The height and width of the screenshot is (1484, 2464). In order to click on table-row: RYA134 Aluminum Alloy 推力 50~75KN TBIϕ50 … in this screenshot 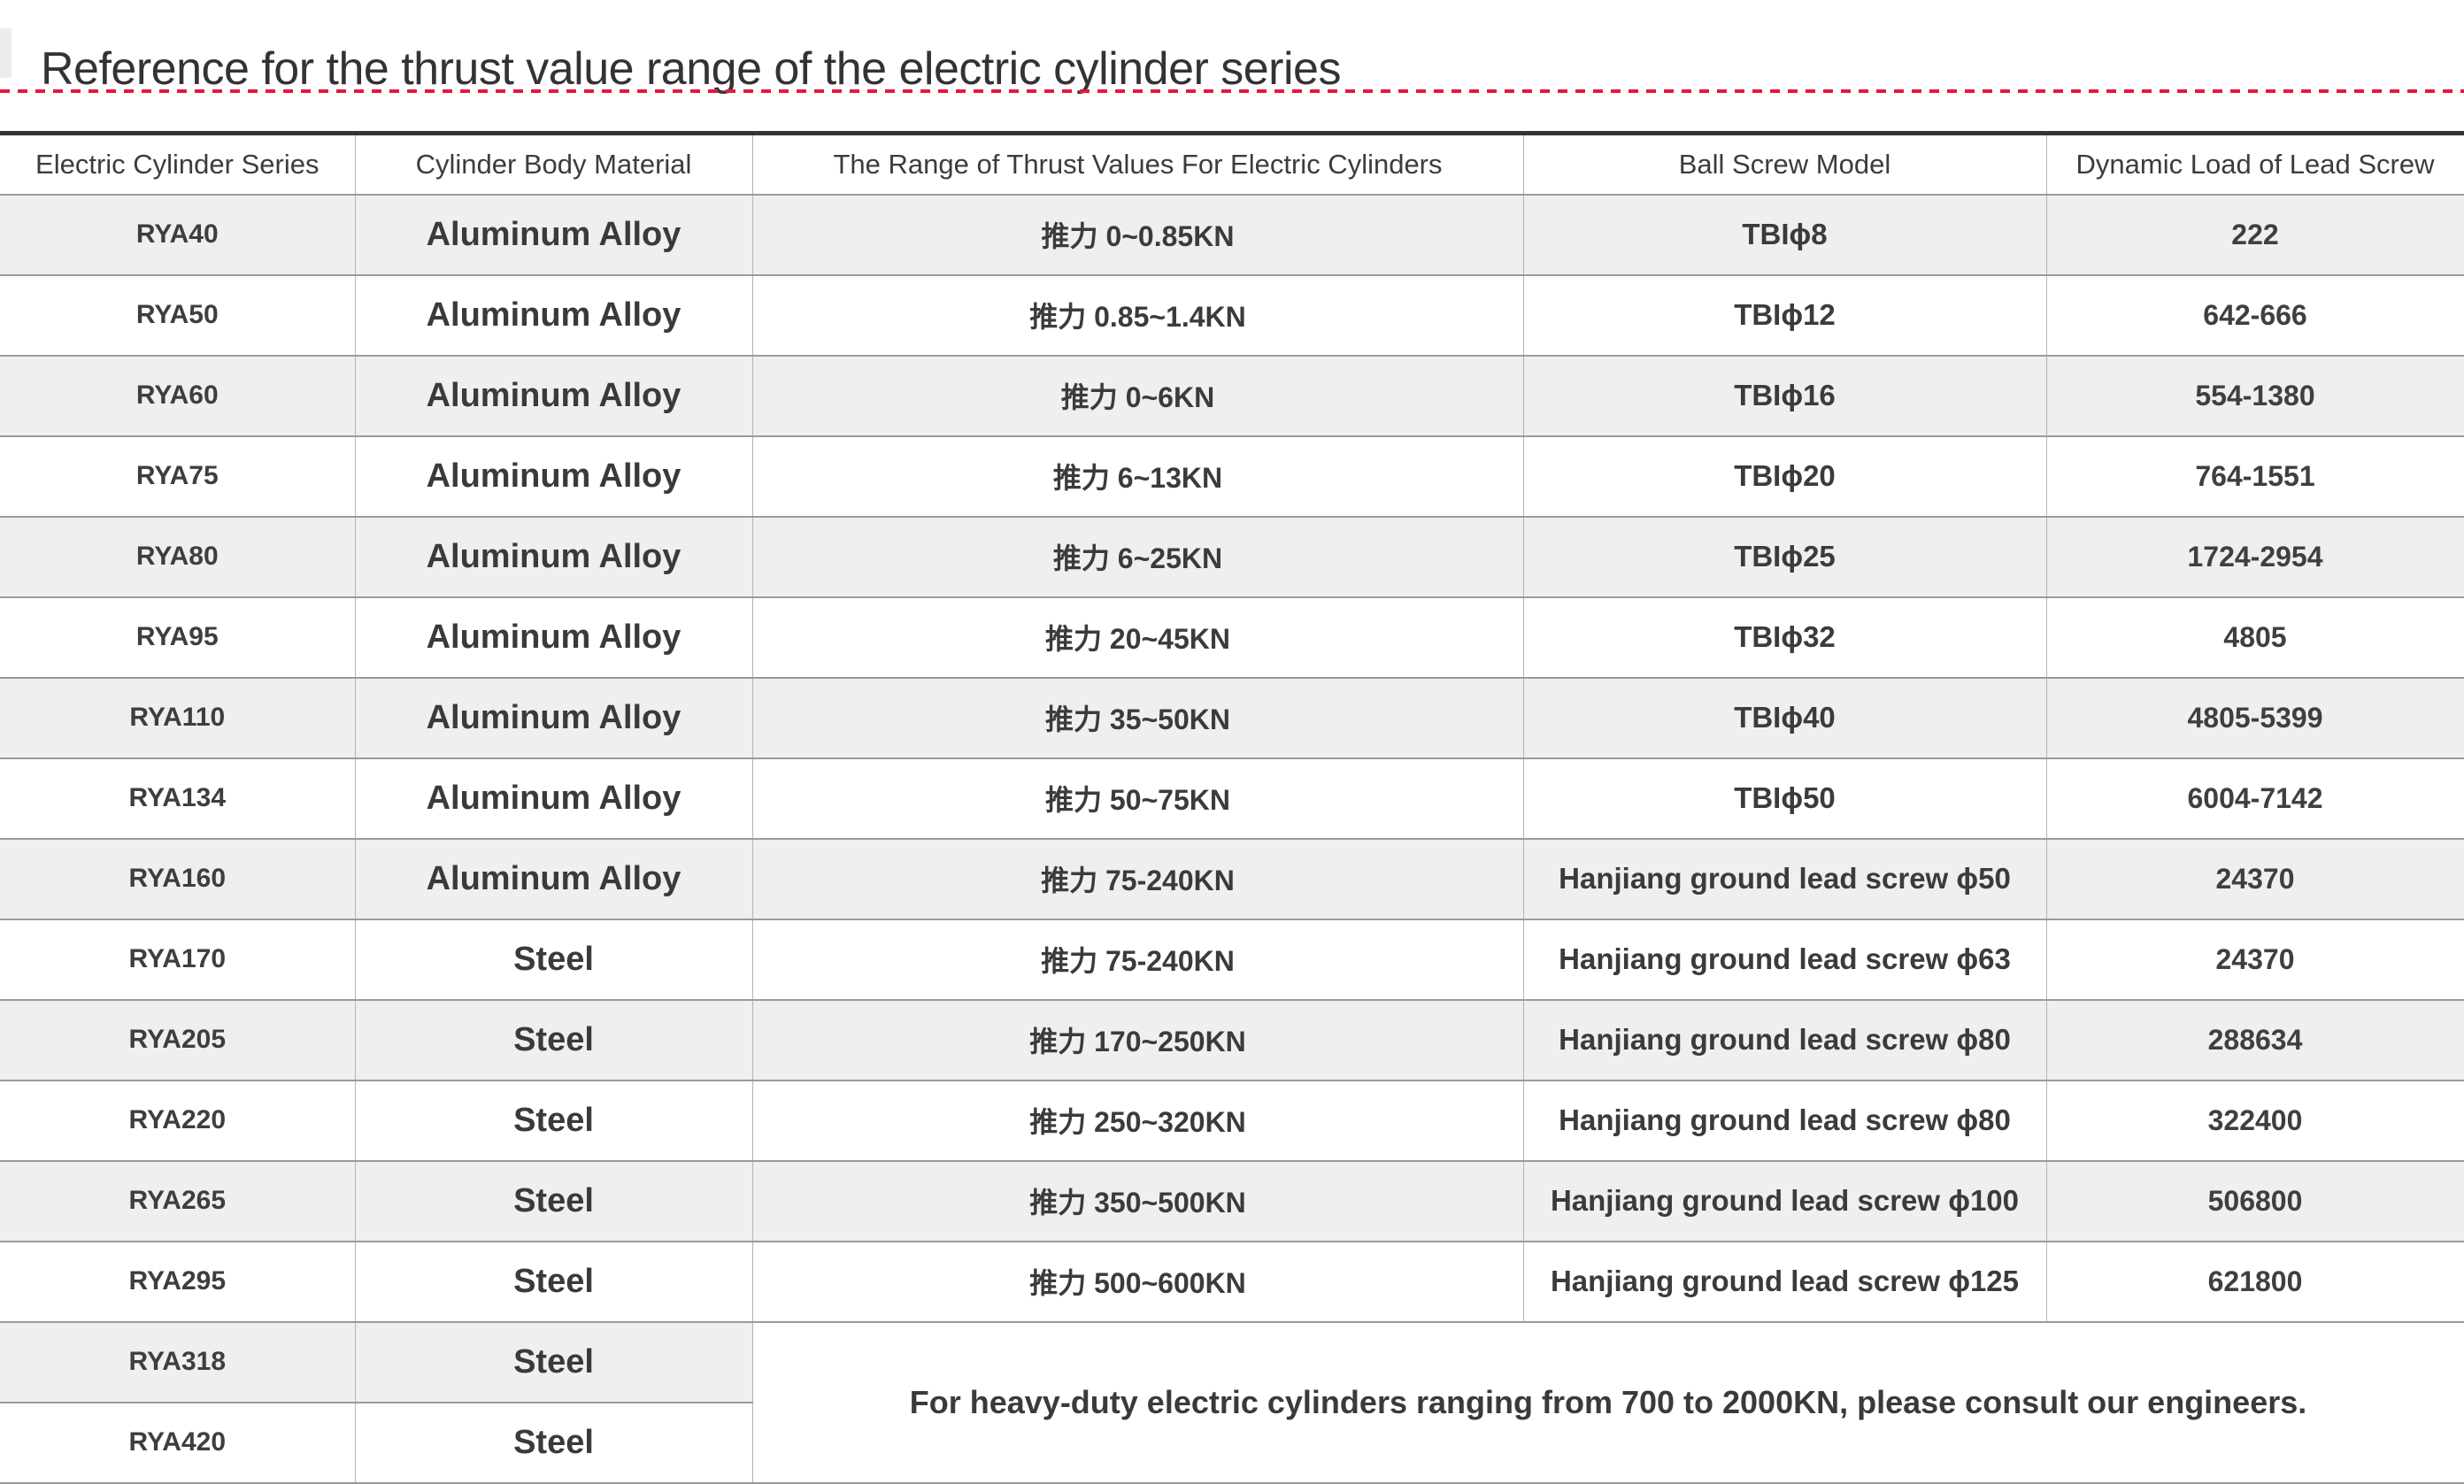, I will do `click(1232, 798)`.